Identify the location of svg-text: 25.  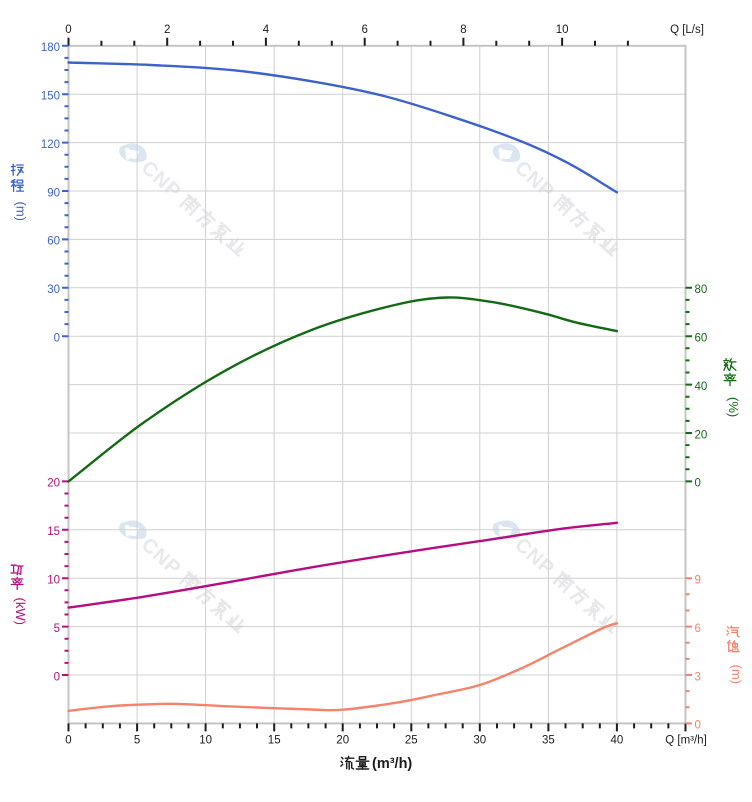
(411, 741).